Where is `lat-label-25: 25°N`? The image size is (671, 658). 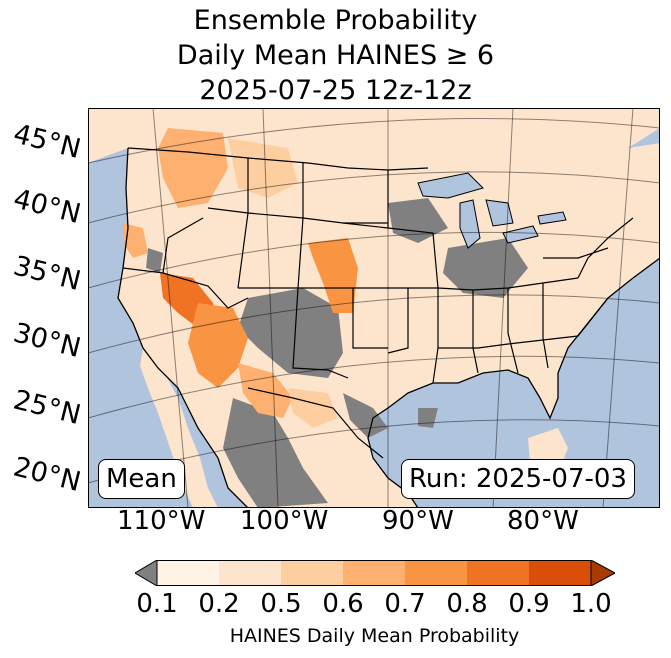
lat-label-25: 25°N is located at coordinates (47, 408).